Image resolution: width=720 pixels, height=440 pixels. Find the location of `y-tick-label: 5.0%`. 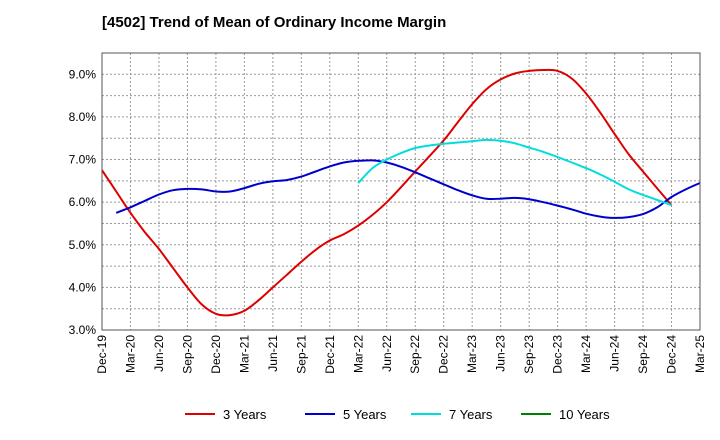

y-tick-label: 5.0% is located at coordinates (83, 245).